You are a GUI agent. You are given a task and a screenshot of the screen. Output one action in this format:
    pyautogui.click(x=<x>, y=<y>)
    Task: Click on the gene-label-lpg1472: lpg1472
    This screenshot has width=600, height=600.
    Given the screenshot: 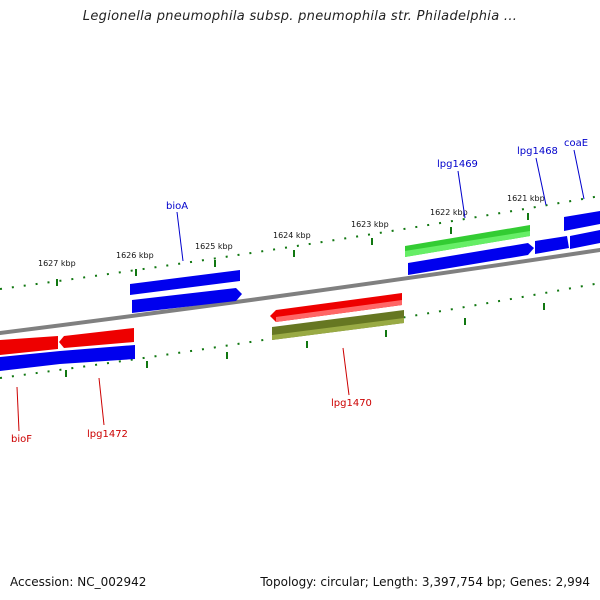 What is the action you would take?
    pyautogui.click(x=107, y=434)
    